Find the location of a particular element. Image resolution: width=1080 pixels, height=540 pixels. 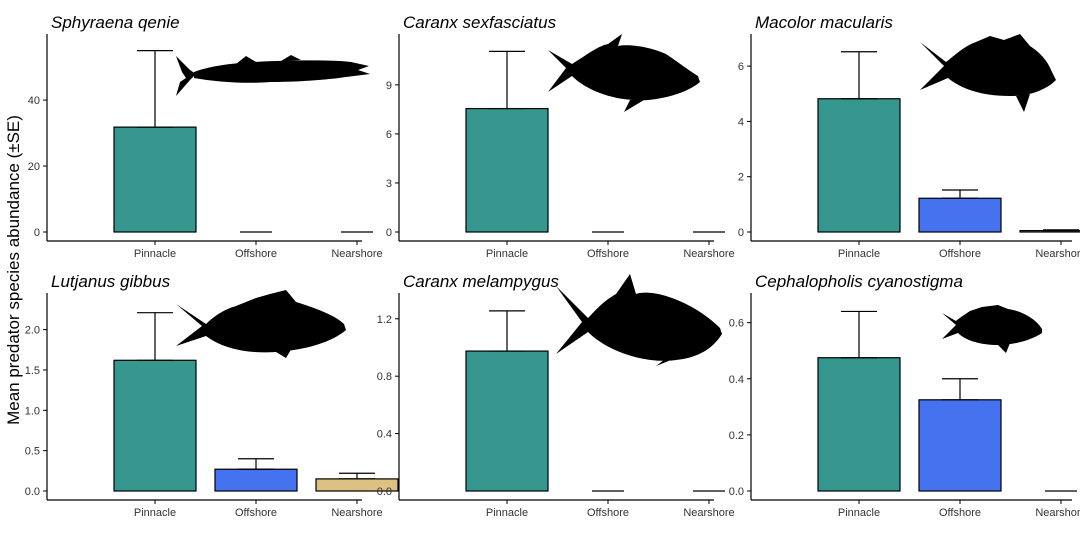

y-tick-label: 2.0 is located at coordinates (32, 331).